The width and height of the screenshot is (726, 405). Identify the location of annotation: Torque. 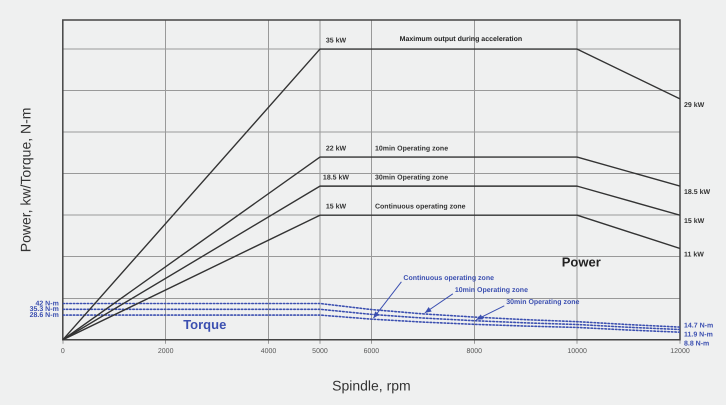
(204, 324).